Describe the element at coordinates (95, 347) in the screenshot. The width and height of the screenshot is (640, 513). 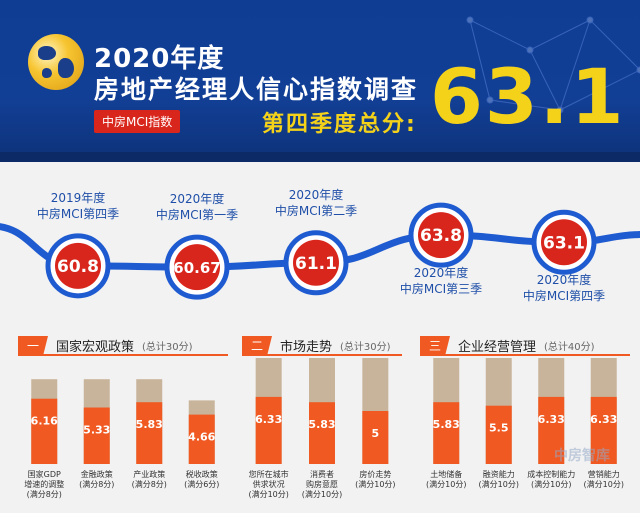
I see `section-title: 国家宏观政策` at that location.